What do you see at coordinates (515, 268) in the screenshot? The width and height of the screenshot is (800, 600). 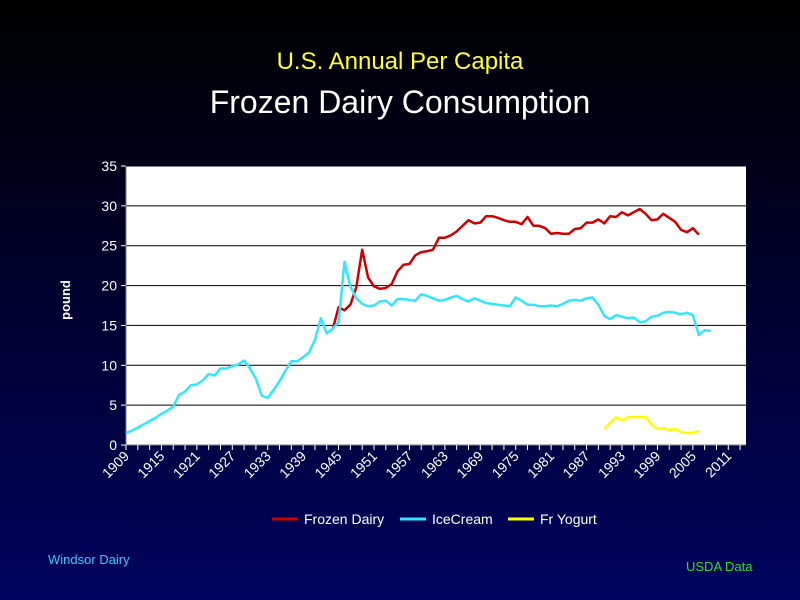 I see `series-line-frozen-dairy` at bounding box center [515, 268].